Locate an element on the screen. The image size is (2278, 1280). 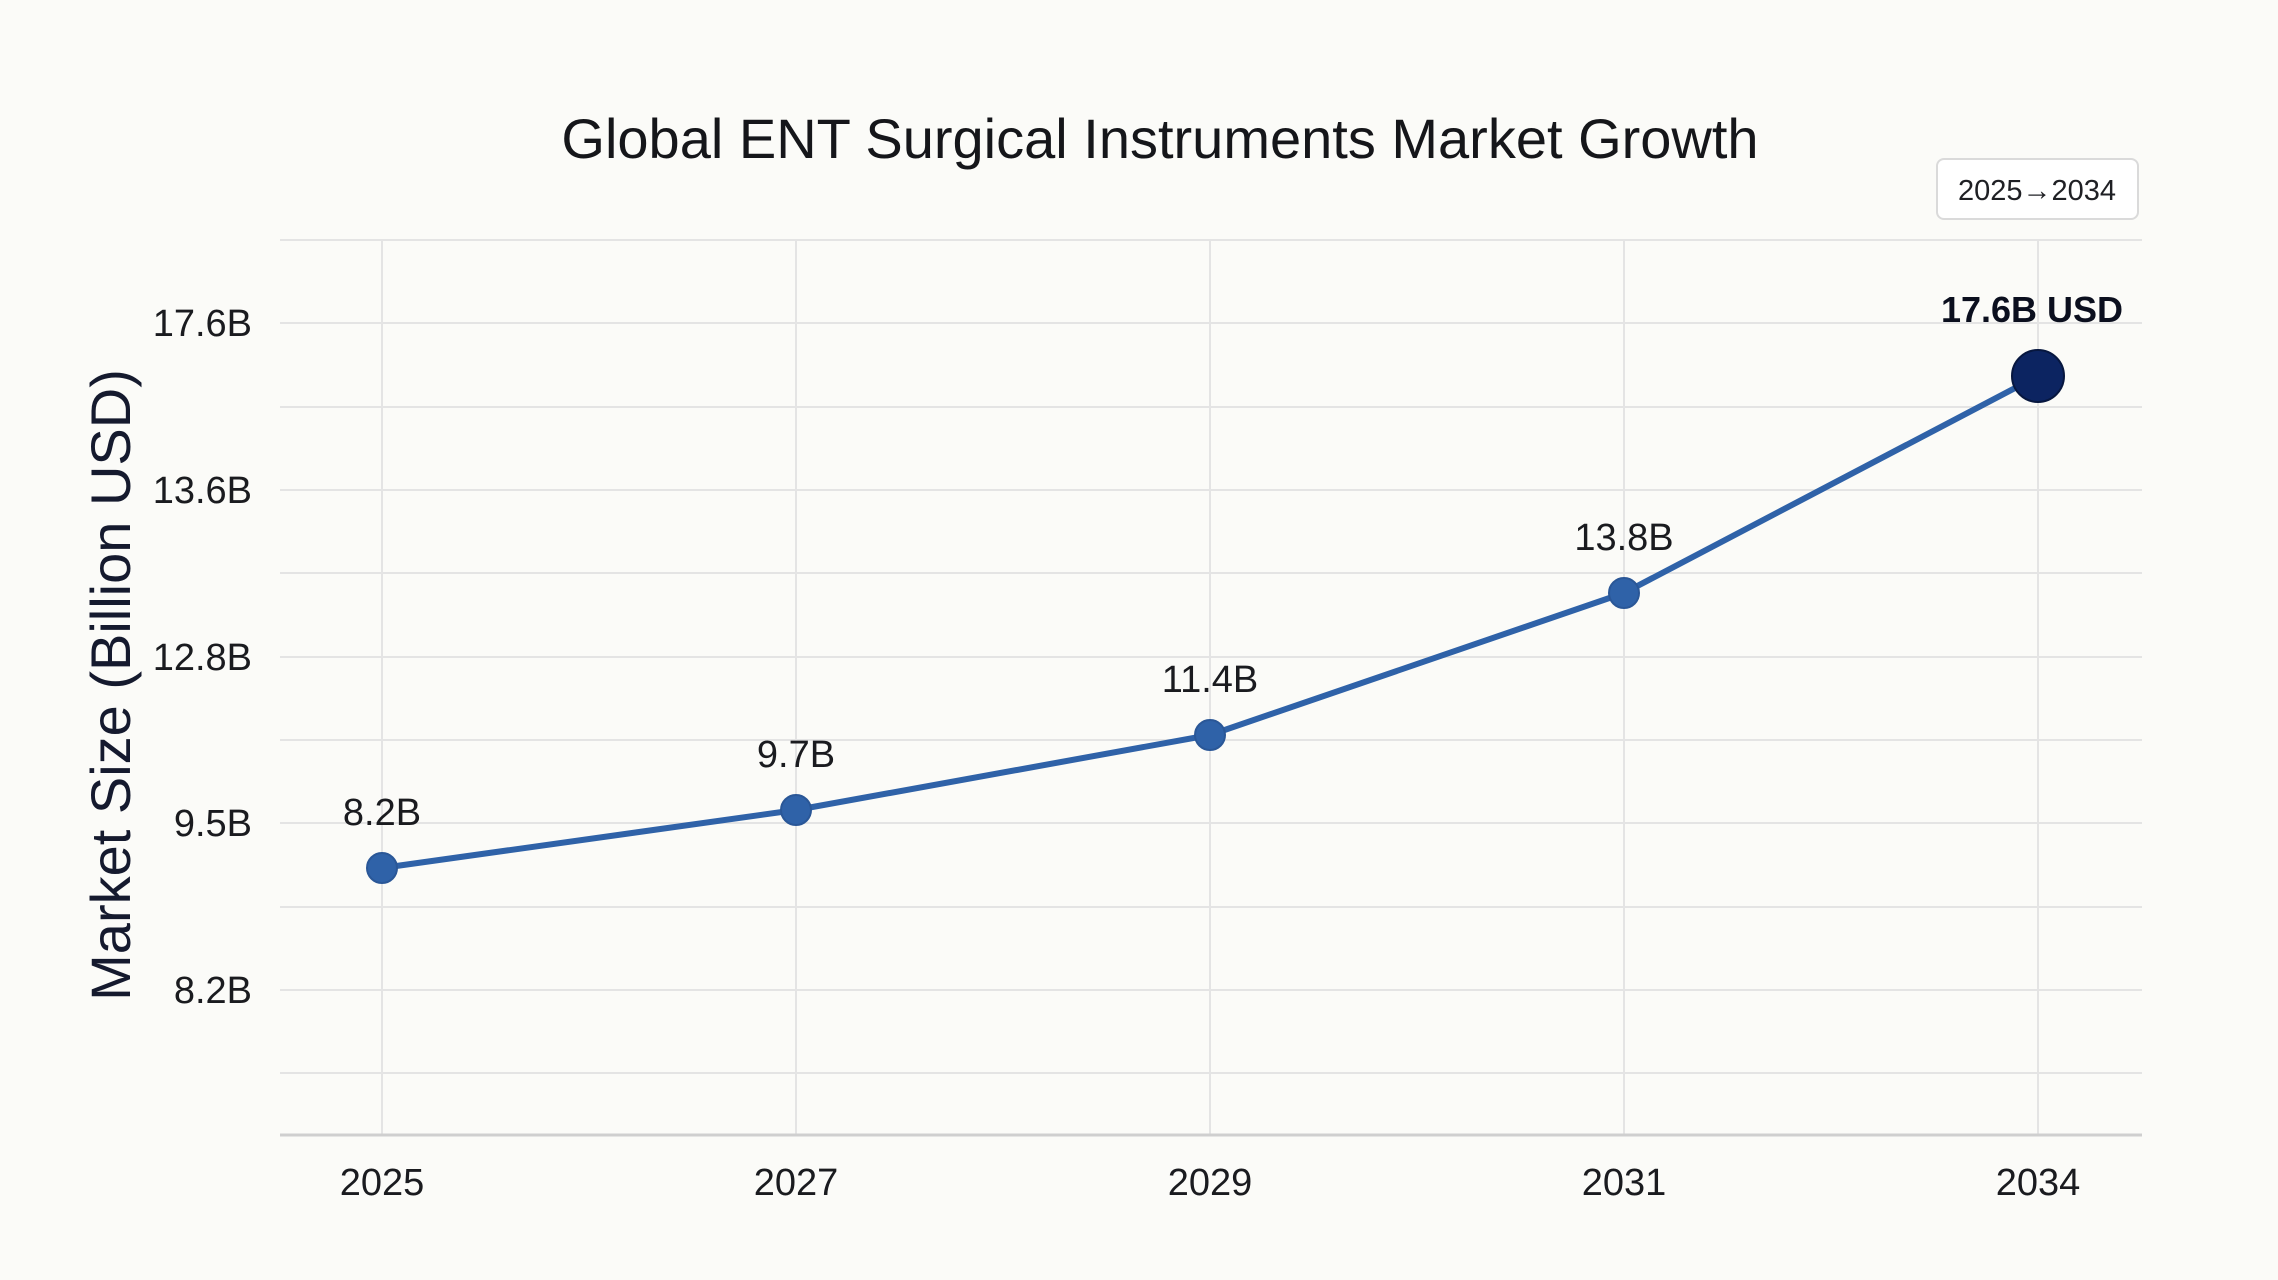
x-tick-label: 2027 is located at coordinates (796, 1183).